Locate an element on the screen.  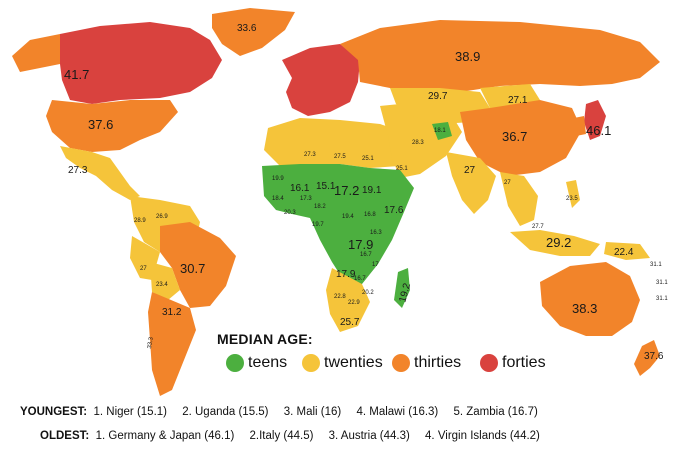
peru-value: 27 is located at coordinates (143, 269).